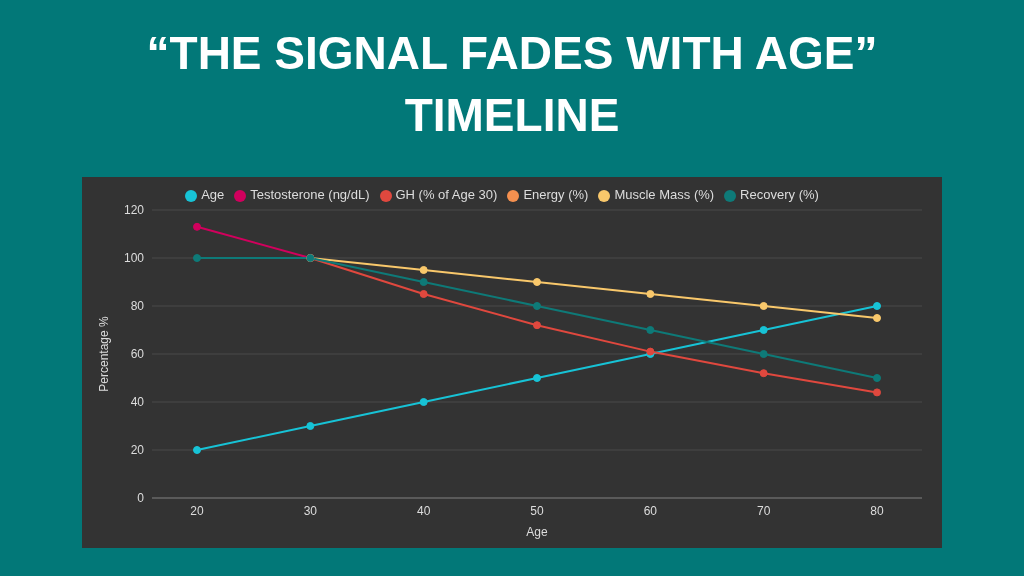 The height and width of the screenshot is (576, 1024). Describe the element at coordinates (556, 194) in the screenshot. I see `legend-label: Energy (%)` at that location.